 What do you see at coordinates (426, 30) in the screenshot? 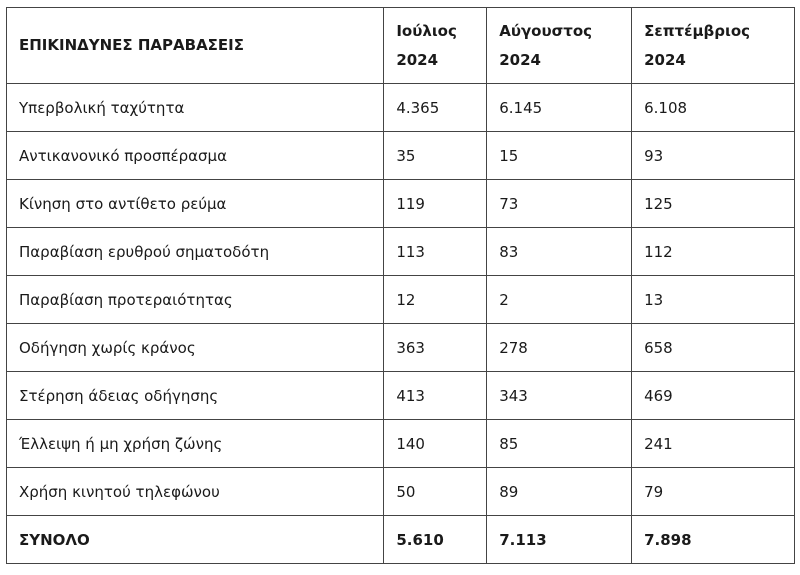
I see `header-month: Ιούλιος` at bounding box center [426, 30].